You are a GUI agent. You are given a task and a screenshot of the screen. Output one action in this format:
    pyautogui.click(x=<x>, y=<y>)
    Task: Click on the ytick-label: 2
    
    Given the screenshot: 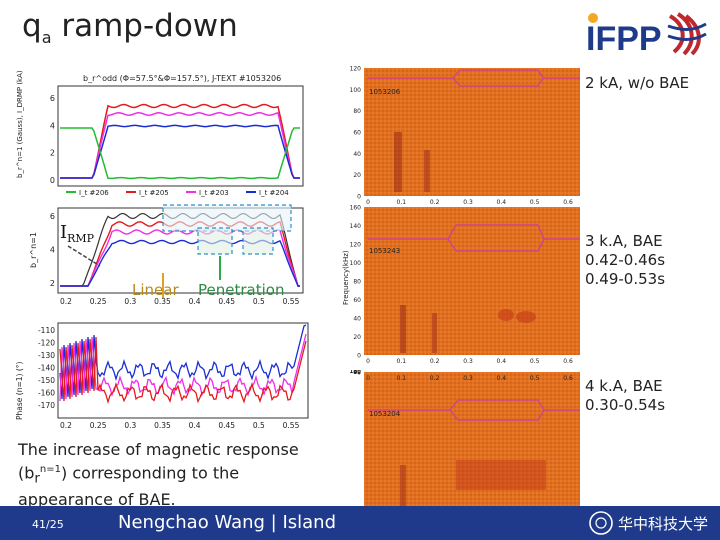 What is the action you would take?
    pyautogui.click(x=52, y=153)
    